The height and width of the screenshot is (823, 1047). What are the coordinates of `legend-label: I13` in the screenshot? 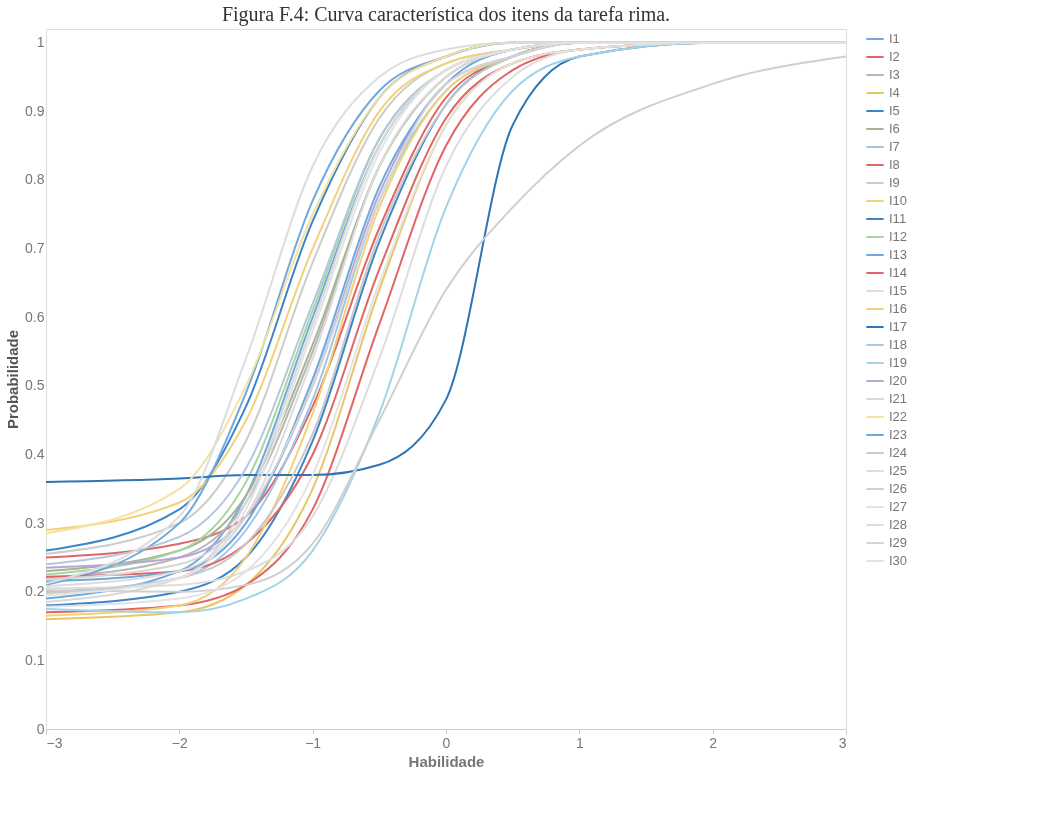 It's located at (898, 254).